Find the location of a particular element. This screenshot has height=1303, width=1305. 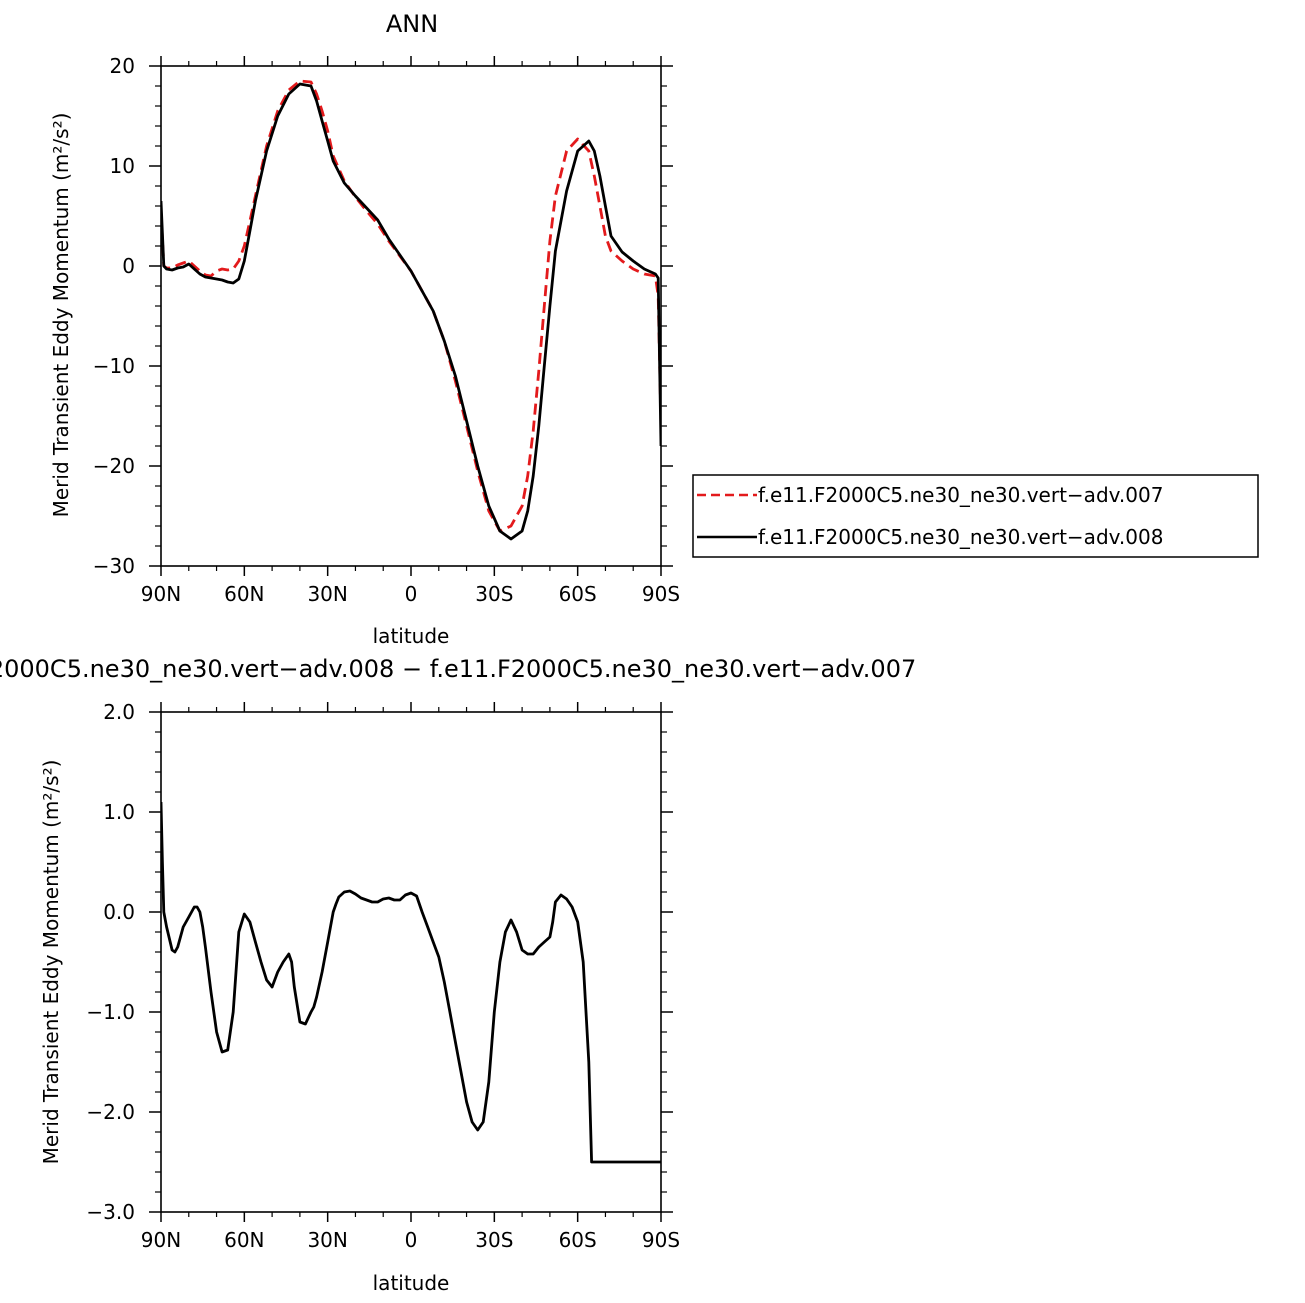

legend-box is located at coordinates (975, 516).